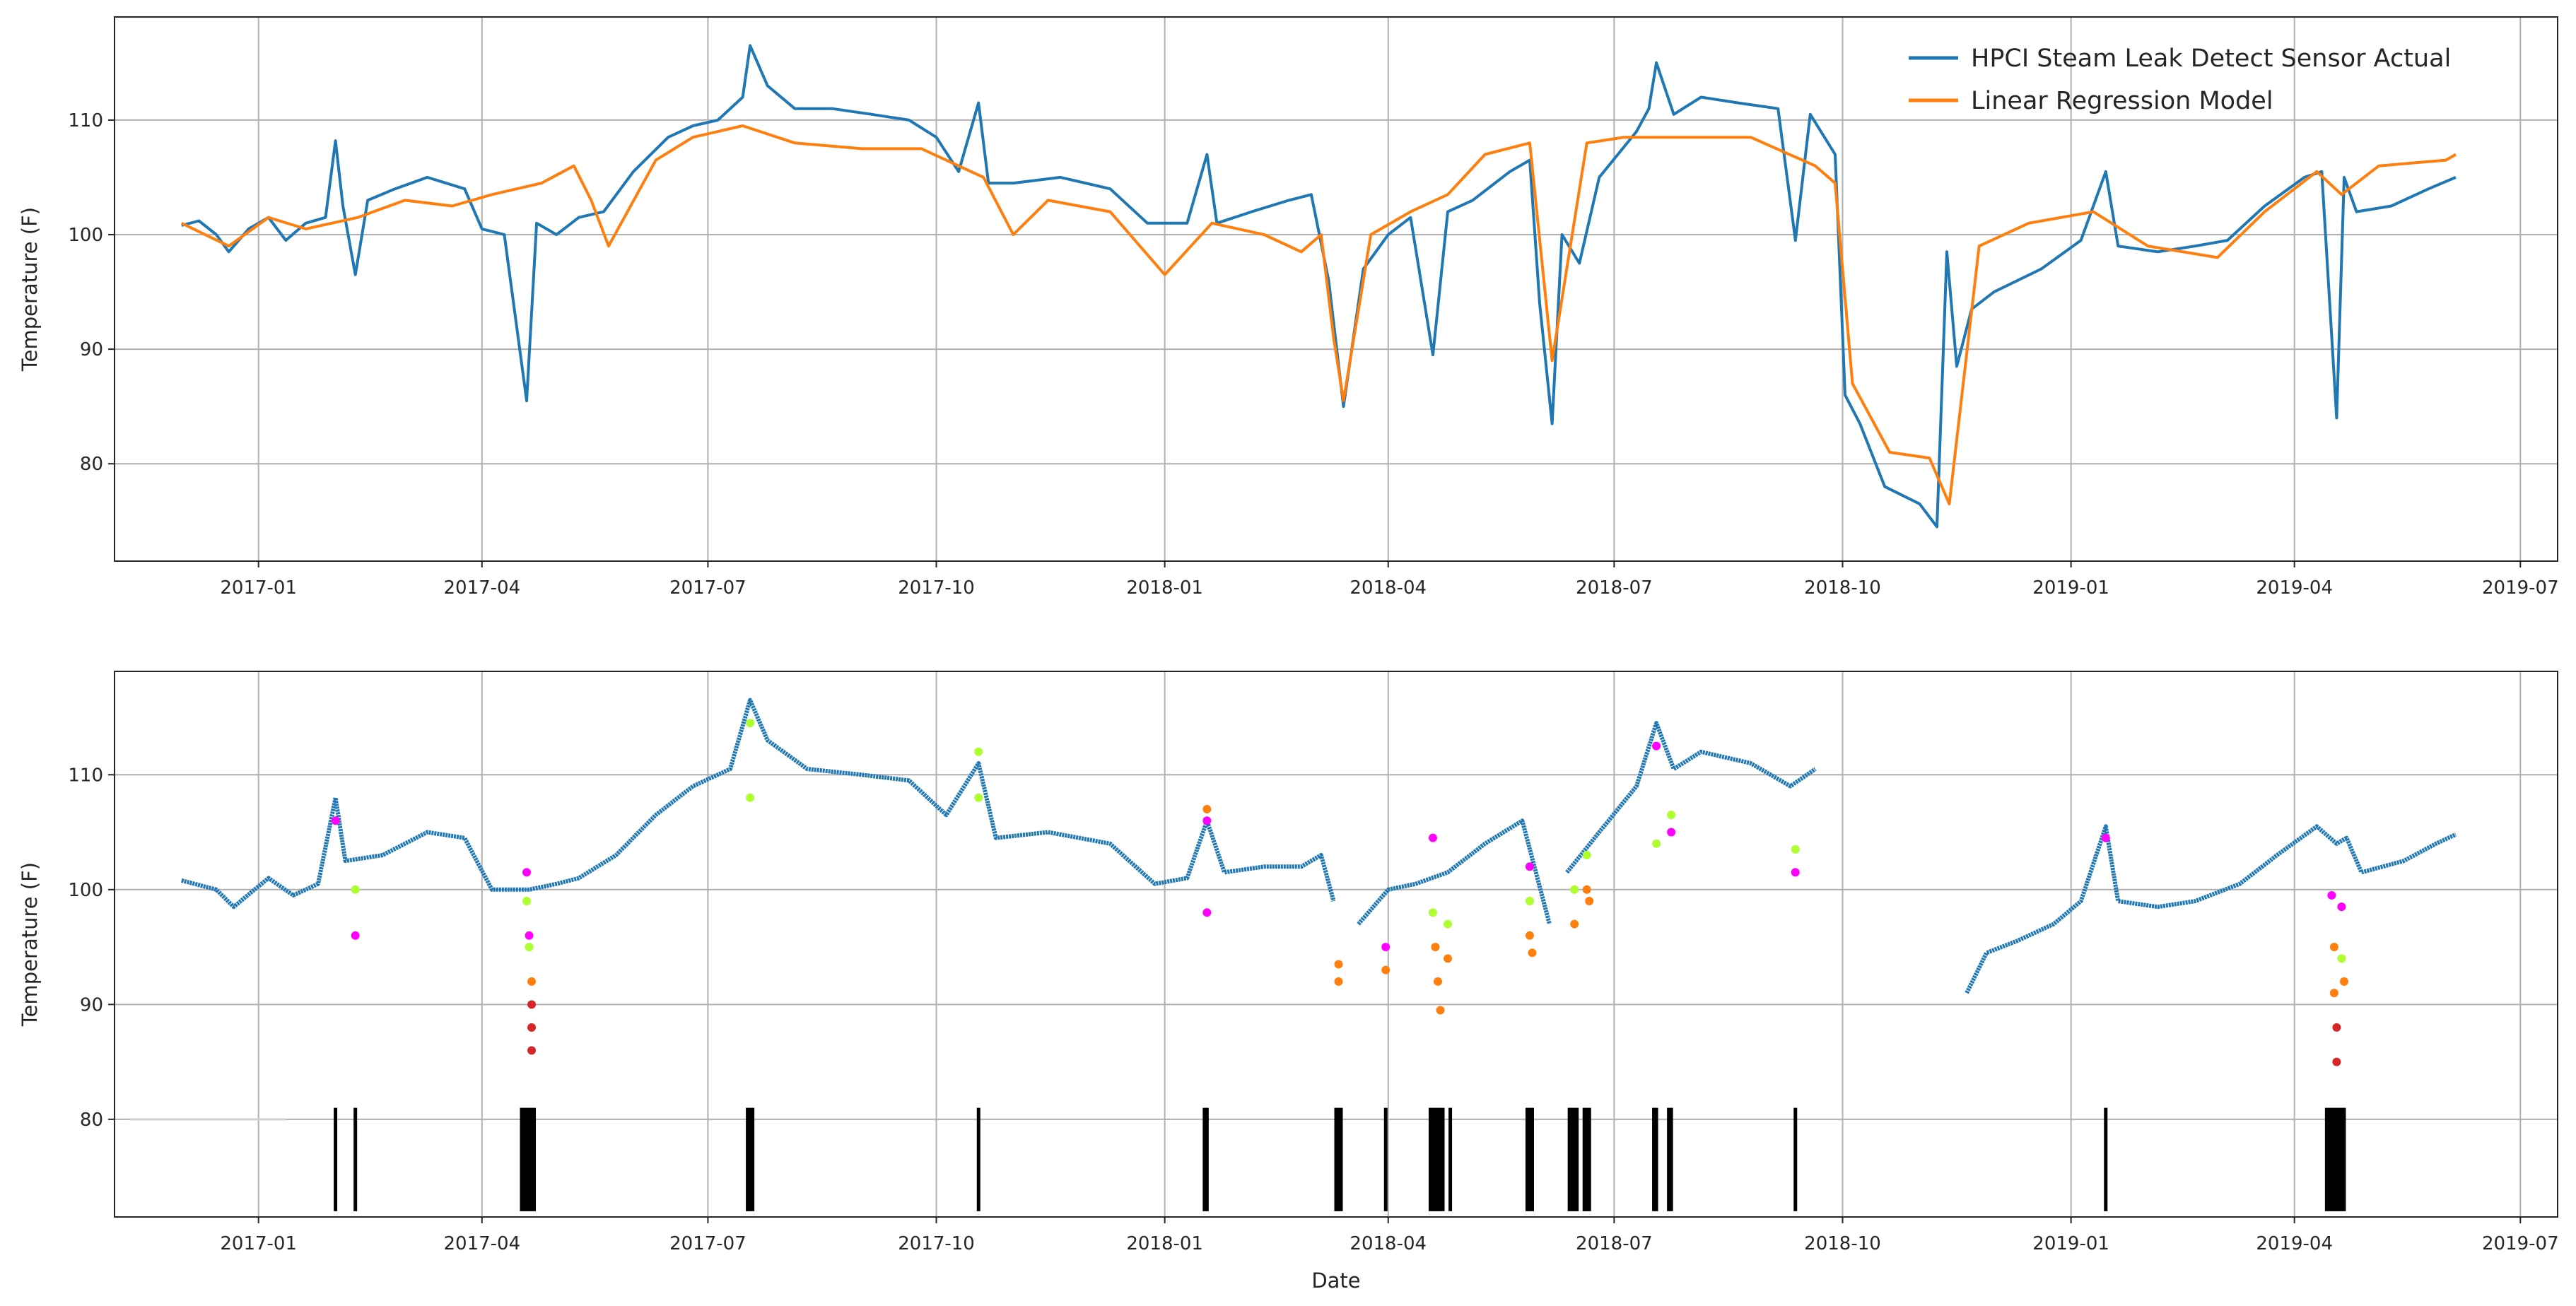 The image size is (2576, 1306). What do you see at coordinates (91, 1120) in the screenshot?
I see `y-tick-label: 80` at bounding box center [91, 1120].